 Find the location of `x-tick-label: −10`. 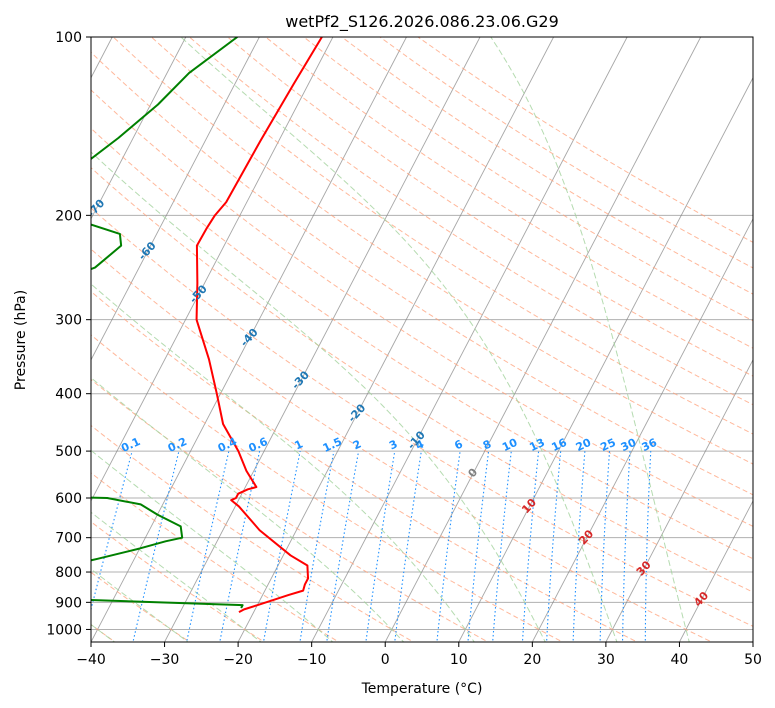

x-tick-label: −10 is located at coordinates (312, 660).